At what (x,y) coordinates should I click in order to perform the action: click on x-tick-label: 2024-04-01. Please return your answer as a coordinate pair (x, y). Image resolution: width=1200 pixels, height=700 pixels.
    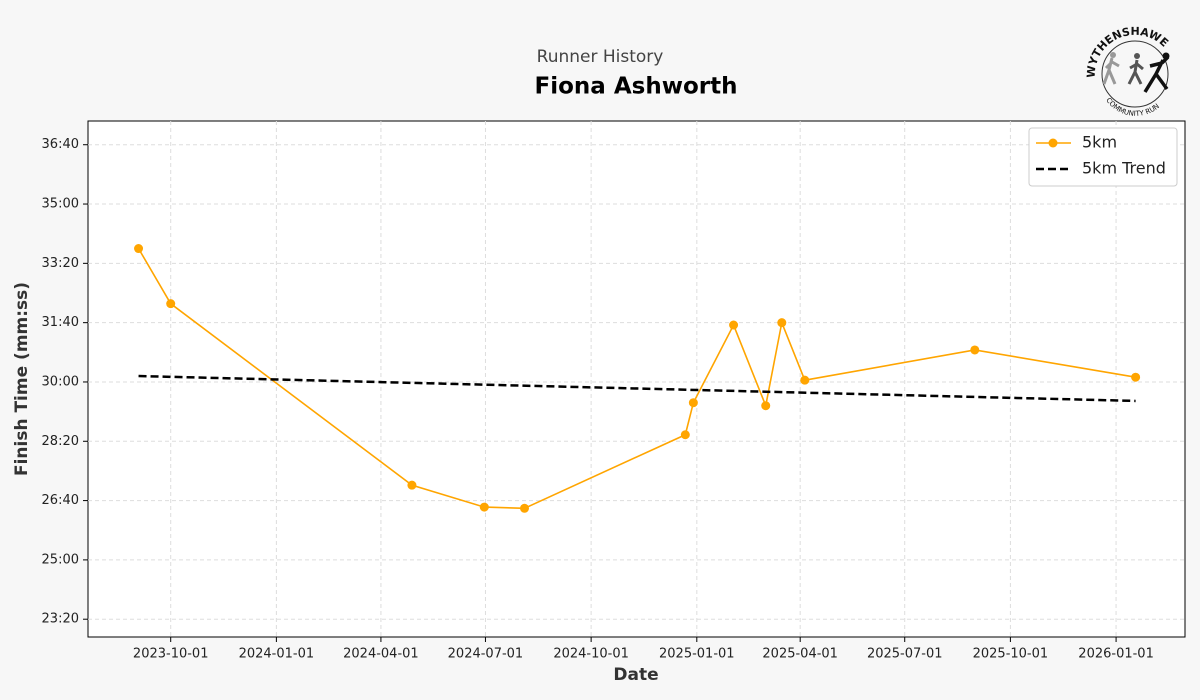
    Looking at the image, I should click on (381, 654).